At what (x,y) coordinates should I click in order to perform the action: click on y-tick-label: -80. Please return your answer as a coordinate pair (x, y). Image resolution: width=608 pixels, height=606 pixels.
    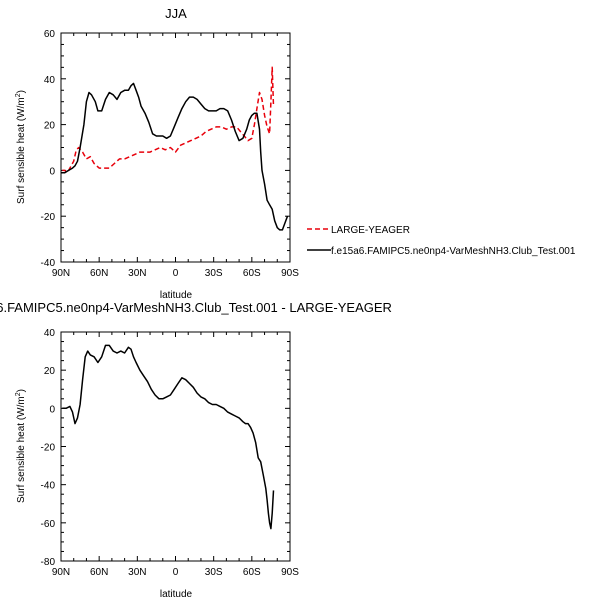
    Looking at the image, I should click on (48, 562).